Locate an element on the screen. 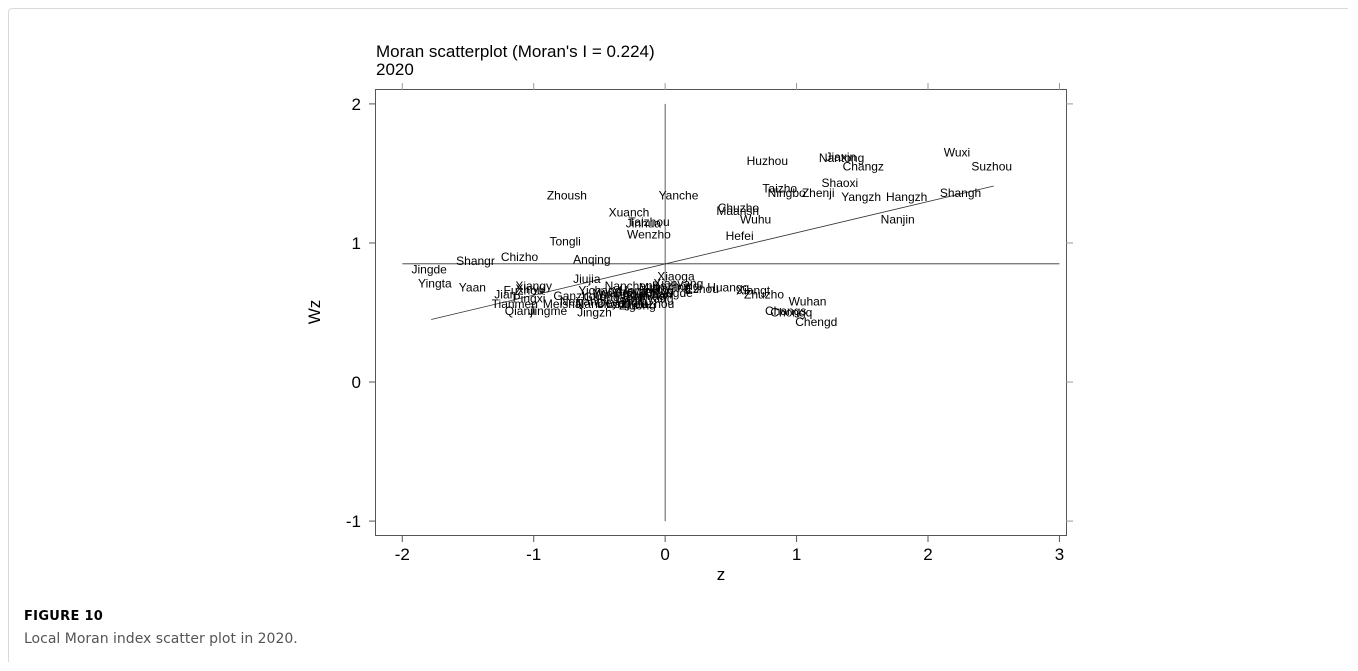 This screenshot has height=671, width=1358. point-label-bazhong: Bazhong is located at coordinates (675, 286).